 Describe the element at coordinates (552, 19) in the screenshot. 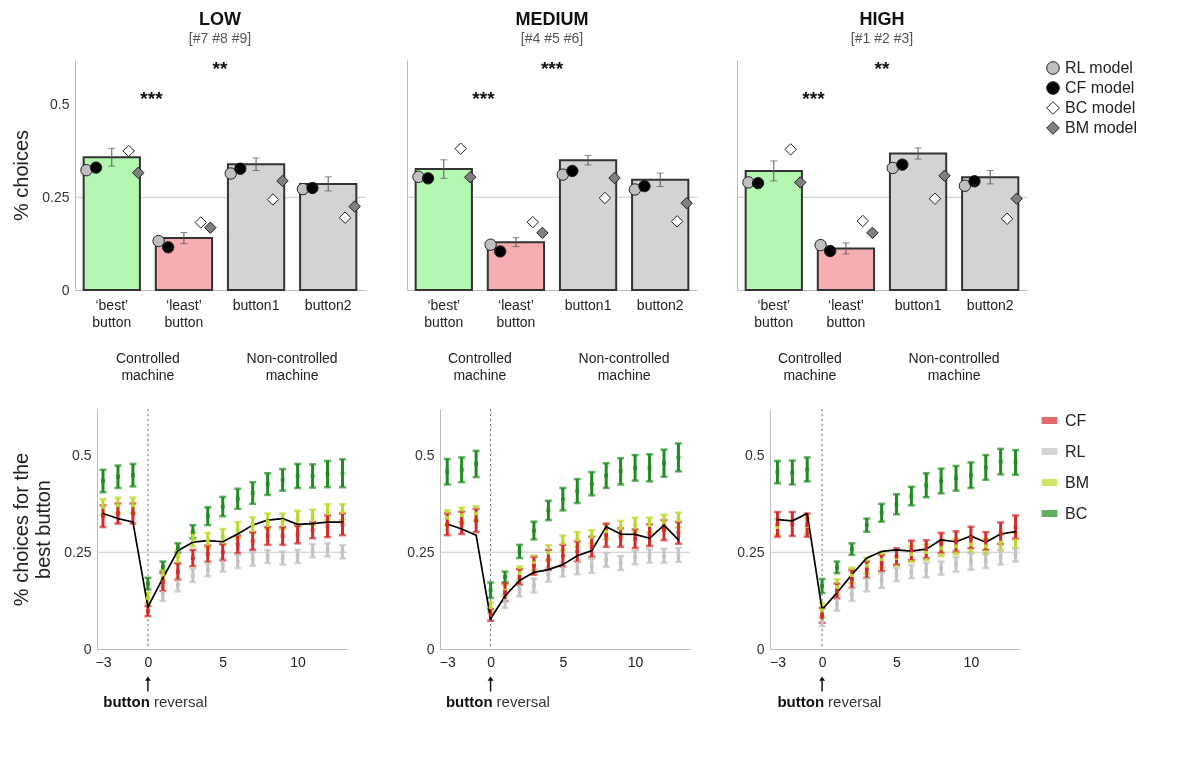

I see `chart-title: MEDIUM` at that location.